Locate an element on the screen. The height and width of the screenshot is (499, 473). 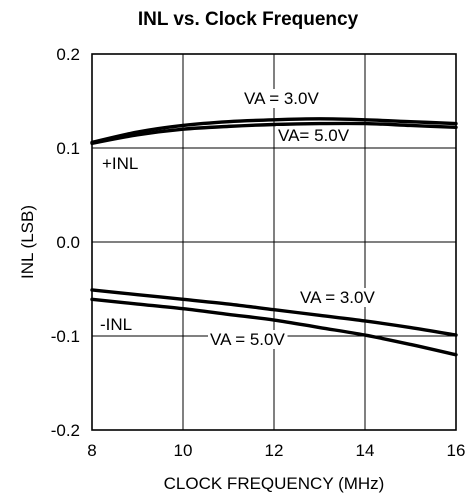
series-pos-inl-va3 is located at coordinates (274, 131).